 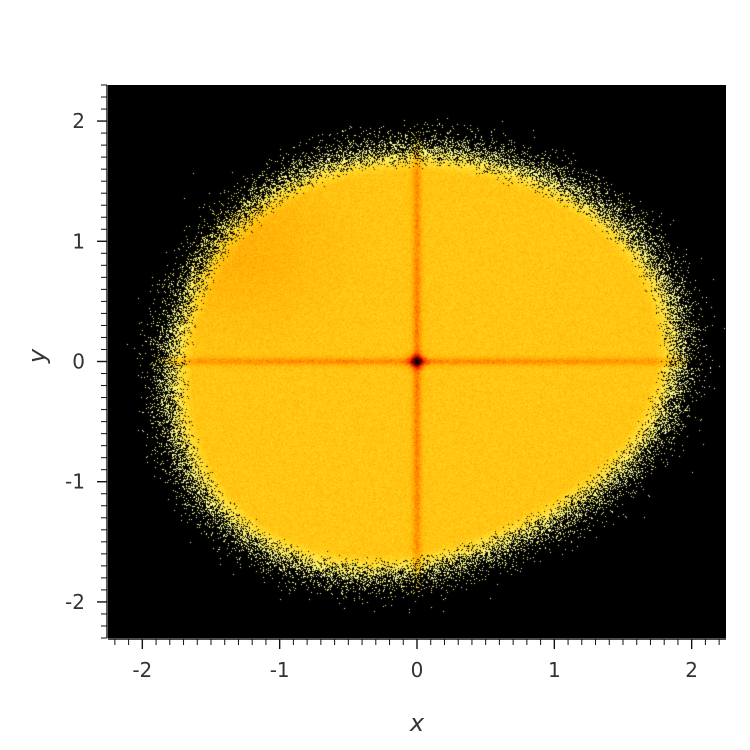 What do you see at coordinates (417, 670) in the screenshot?
I see `x-tick-label: 0` at bounding box center [417, 670].